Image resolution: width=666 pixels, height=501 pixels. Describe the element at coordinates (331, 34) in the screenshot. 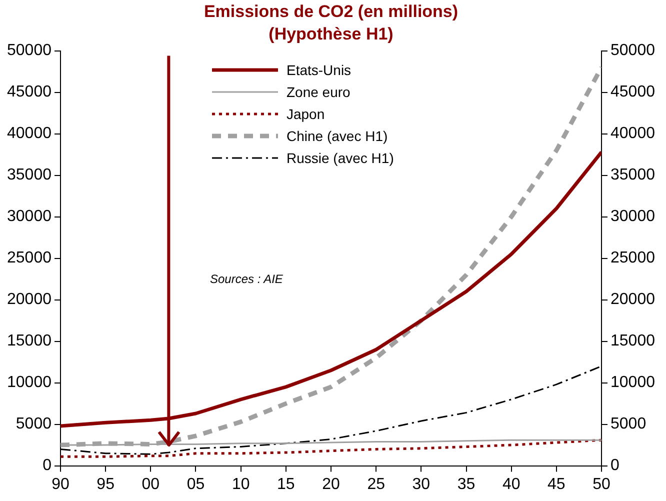

I see `chart-subtitle: (Hypothèse H1)` at that location.